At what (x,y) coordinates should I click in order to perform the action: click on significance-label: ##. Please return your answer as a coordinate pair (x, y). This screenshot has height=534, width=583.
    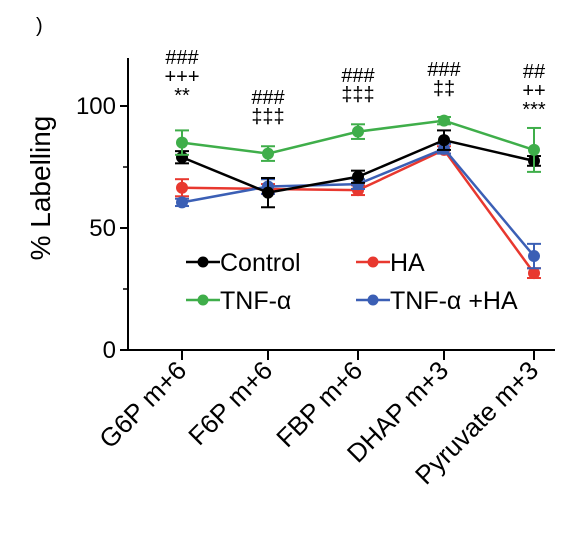
    Looking at the image, I should click on (534, 72).